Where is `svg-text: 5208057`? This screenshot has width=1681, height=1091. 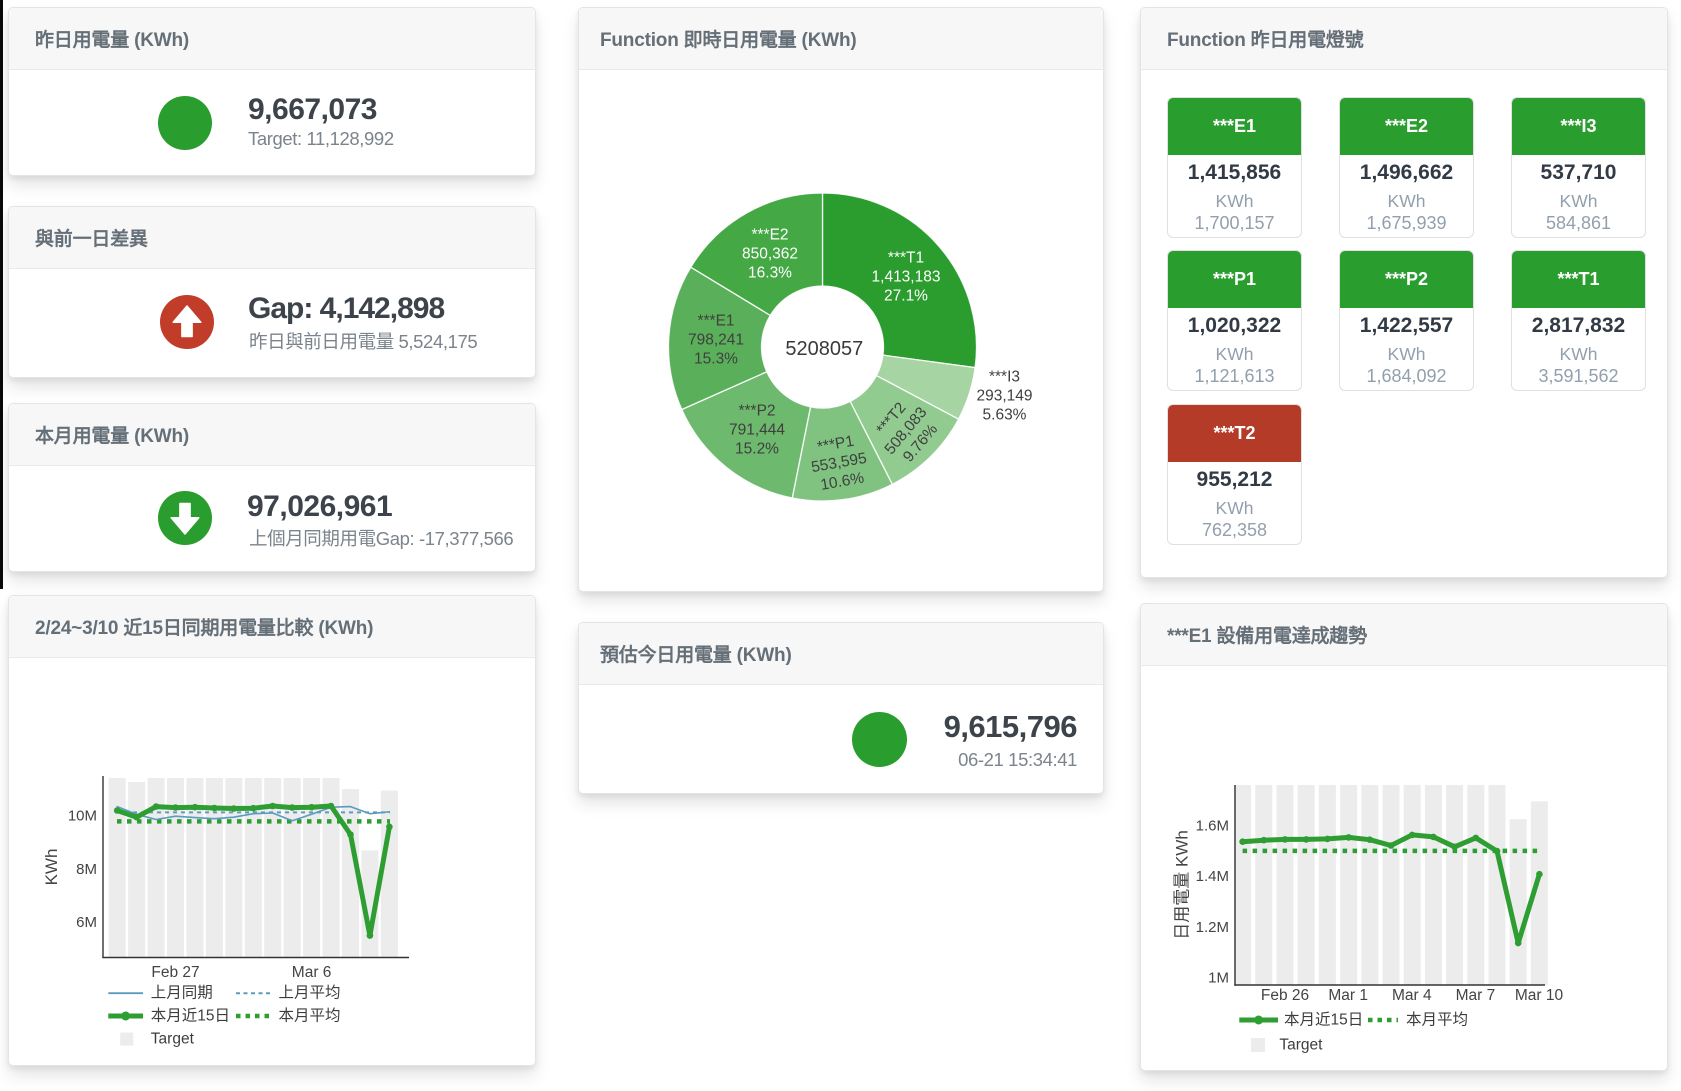 svg-text: 5208057 is located at coordinates (824, 349).